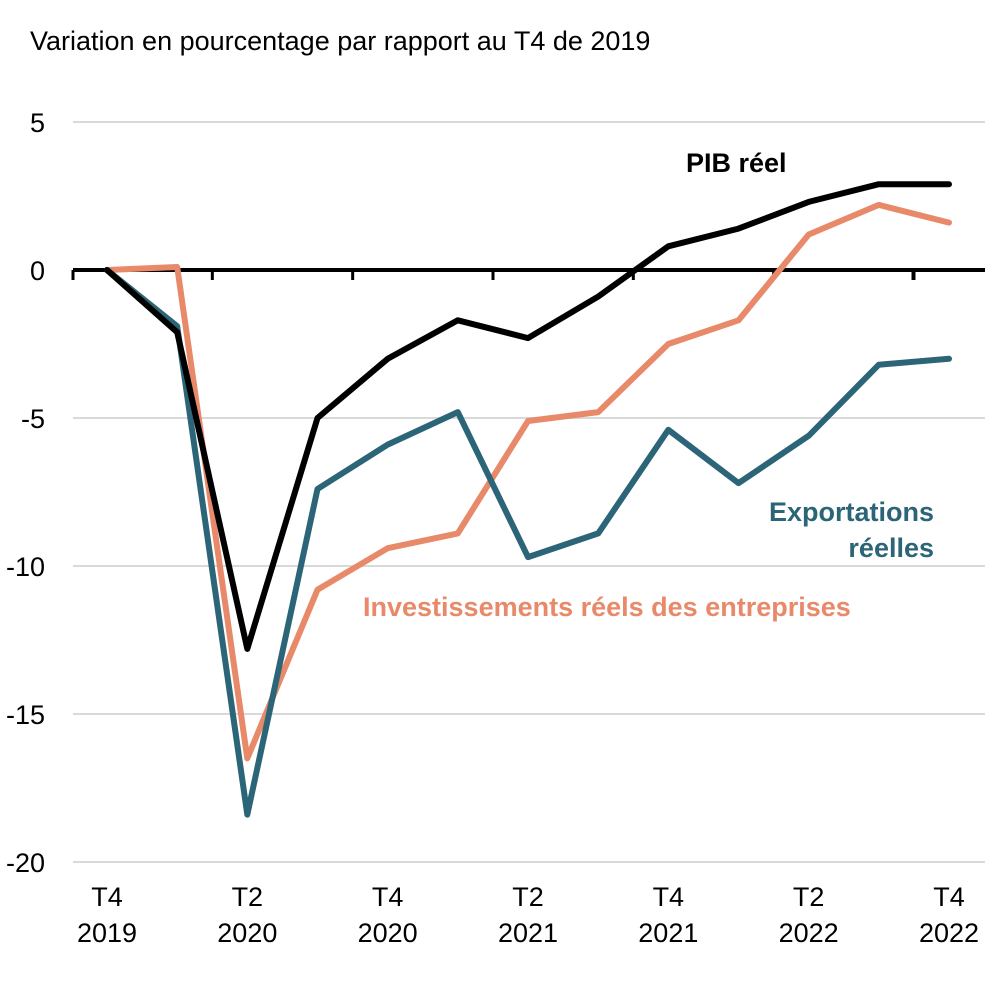 The height and width of the screenshot is (1004, 1004). Describe the element at coordinates (25, 567) in the screenshot. I see `y-tick-label: -10` at that location.